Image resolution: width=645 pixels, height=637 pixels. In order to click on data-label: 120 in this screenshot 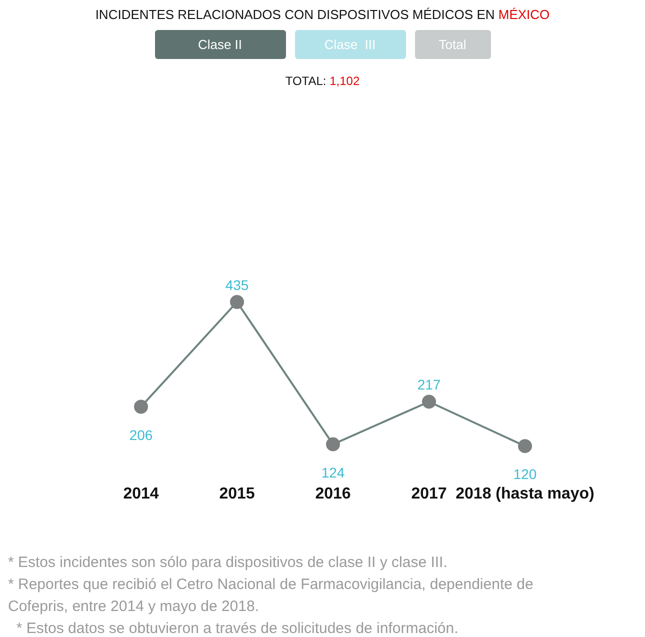, I will do `click(525, 474)`.